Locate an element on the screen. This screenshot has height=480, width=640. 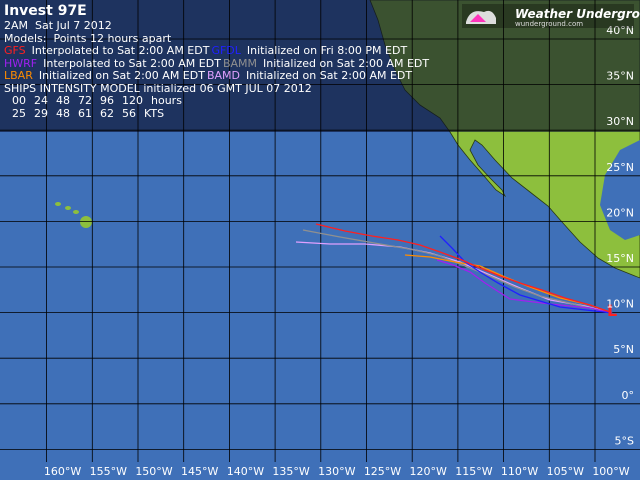
model-name: HWRF is located at coordinates (21, 63).